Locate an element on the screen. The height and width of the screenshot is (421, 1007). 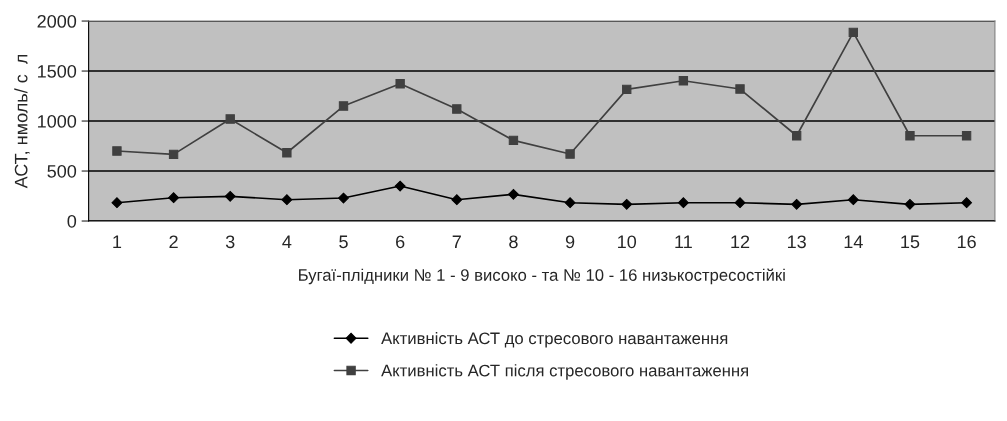
x-tick-label: 7 is located at coordinates (456, 241).